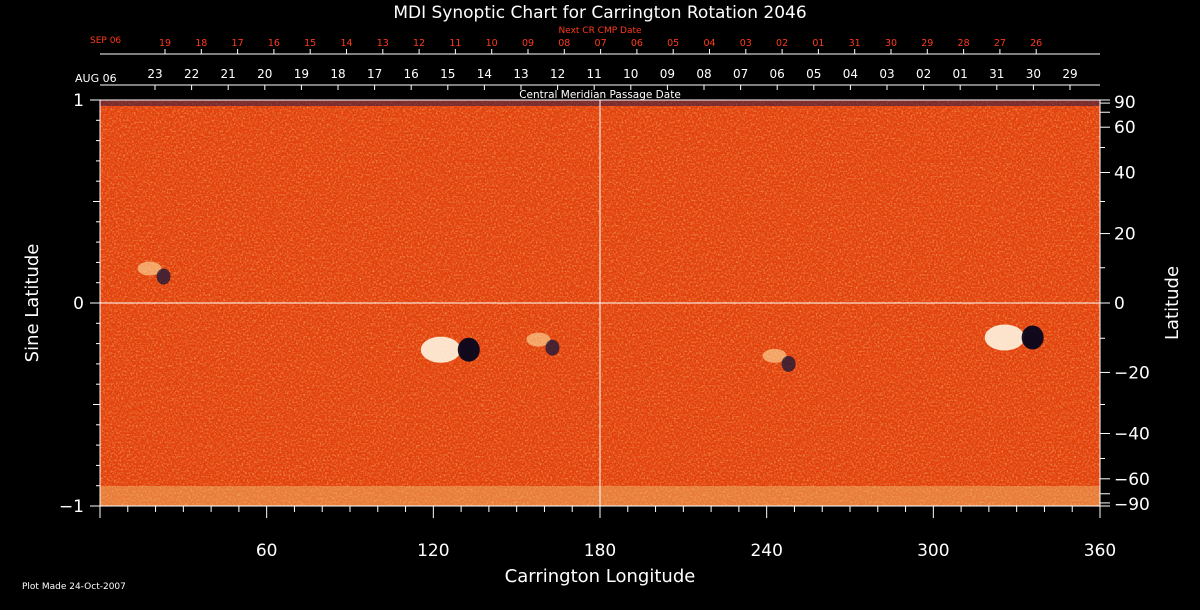 The image size is (1200, 610). What do you see at coordinates (1172, 303) in the screenshot?
I see `y-right-axis-title: Latitude` at bounding box center [1172, 303].